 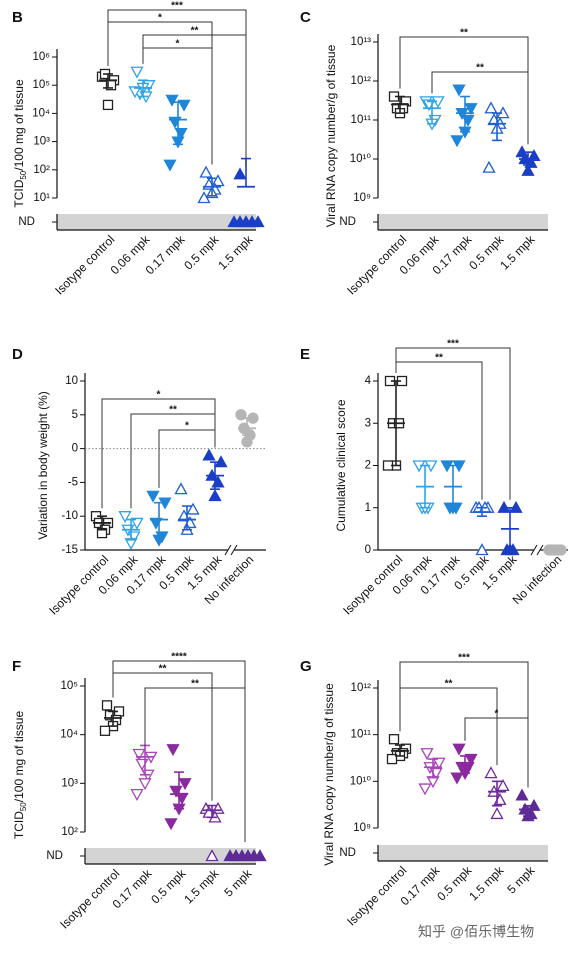 What do you see at coordinates (75, 415) in the screenshot?
I see `y-tick-label: 5` at bounding box center [75, 415].